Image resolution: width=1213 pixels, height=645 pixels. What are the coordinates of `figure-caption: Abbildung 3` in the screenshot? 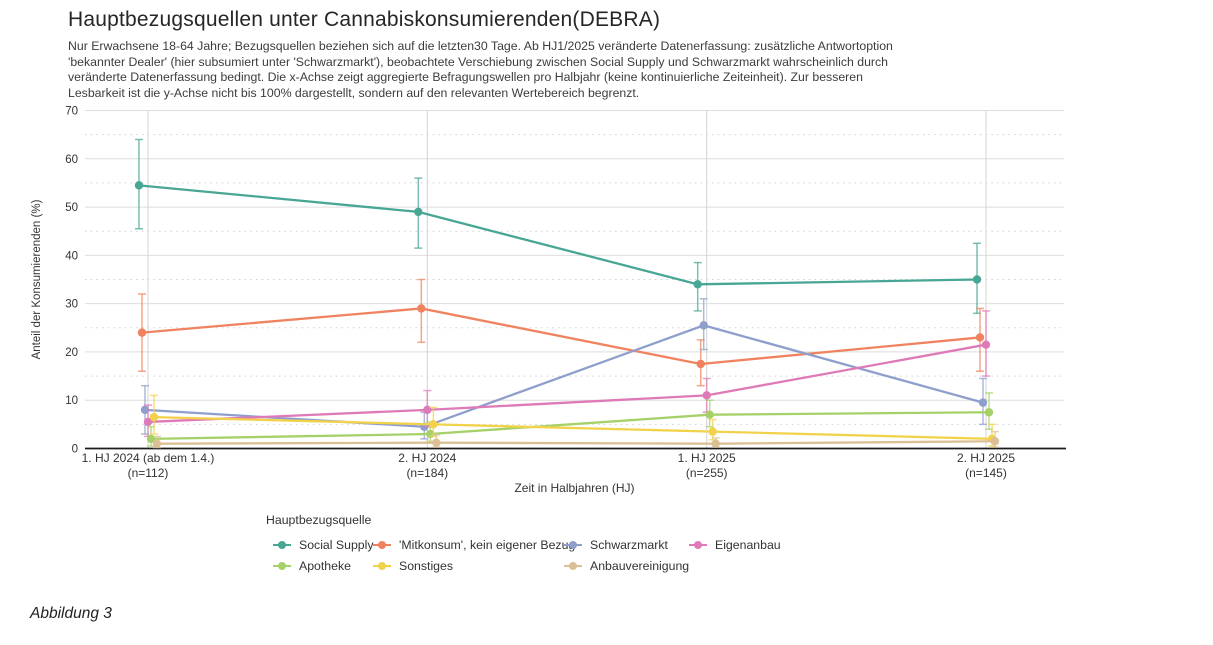 It's located at (71, 613).